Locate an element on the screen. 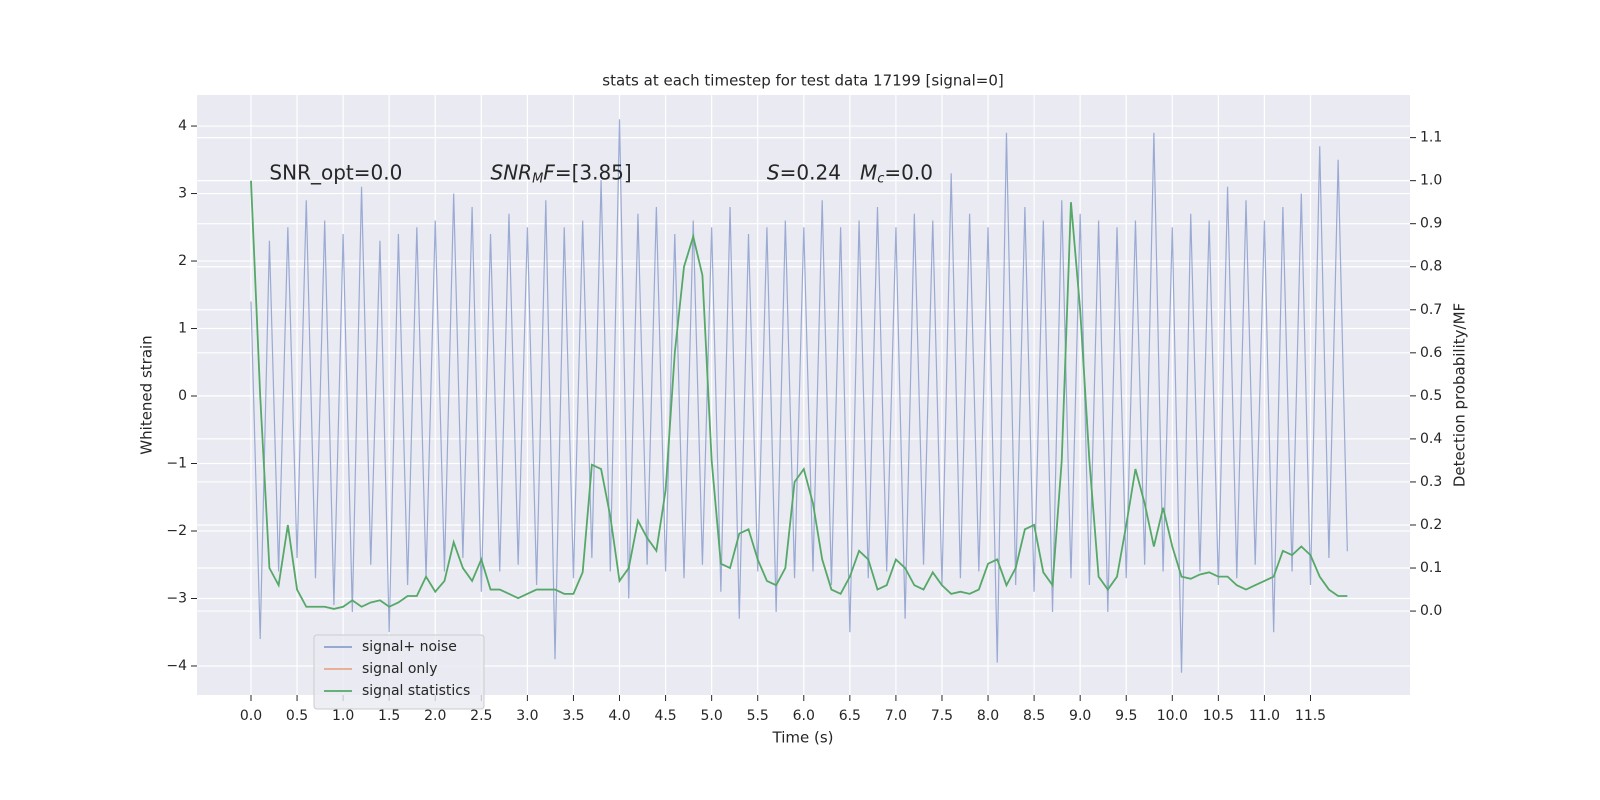 The image size is (1600, 800). annotation-part: S is located at coordinates (773, 172).